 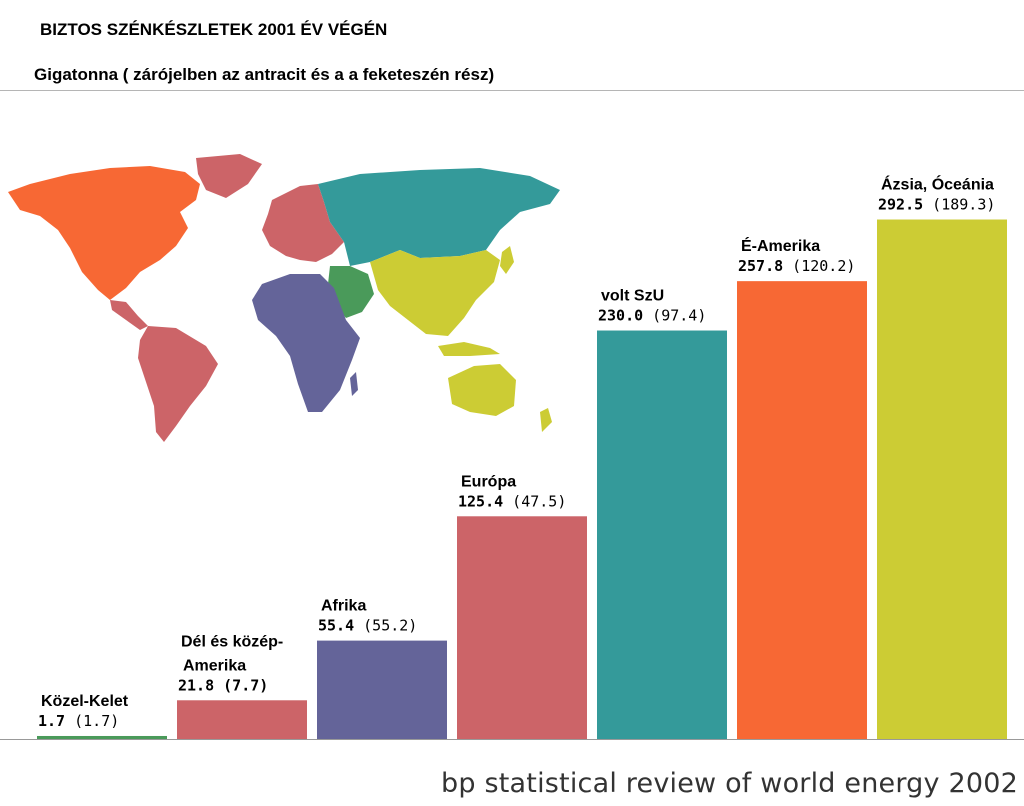 I want to click on map-greenland, so click(x=229, y=176).